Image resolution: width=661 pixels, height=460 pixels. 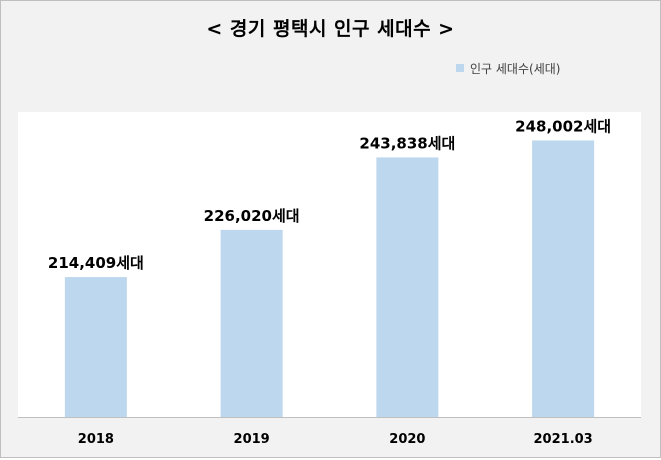 I want to click on data-label-2018: 214,409세대, so click(x=96, y=263).